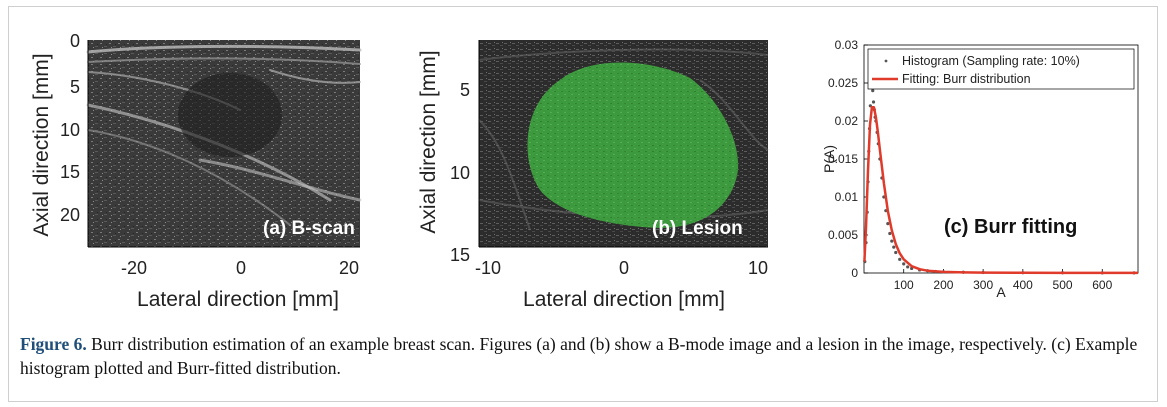  I want to click on panel-b-overlay-label: (b) Lesion, so click(697, 228).